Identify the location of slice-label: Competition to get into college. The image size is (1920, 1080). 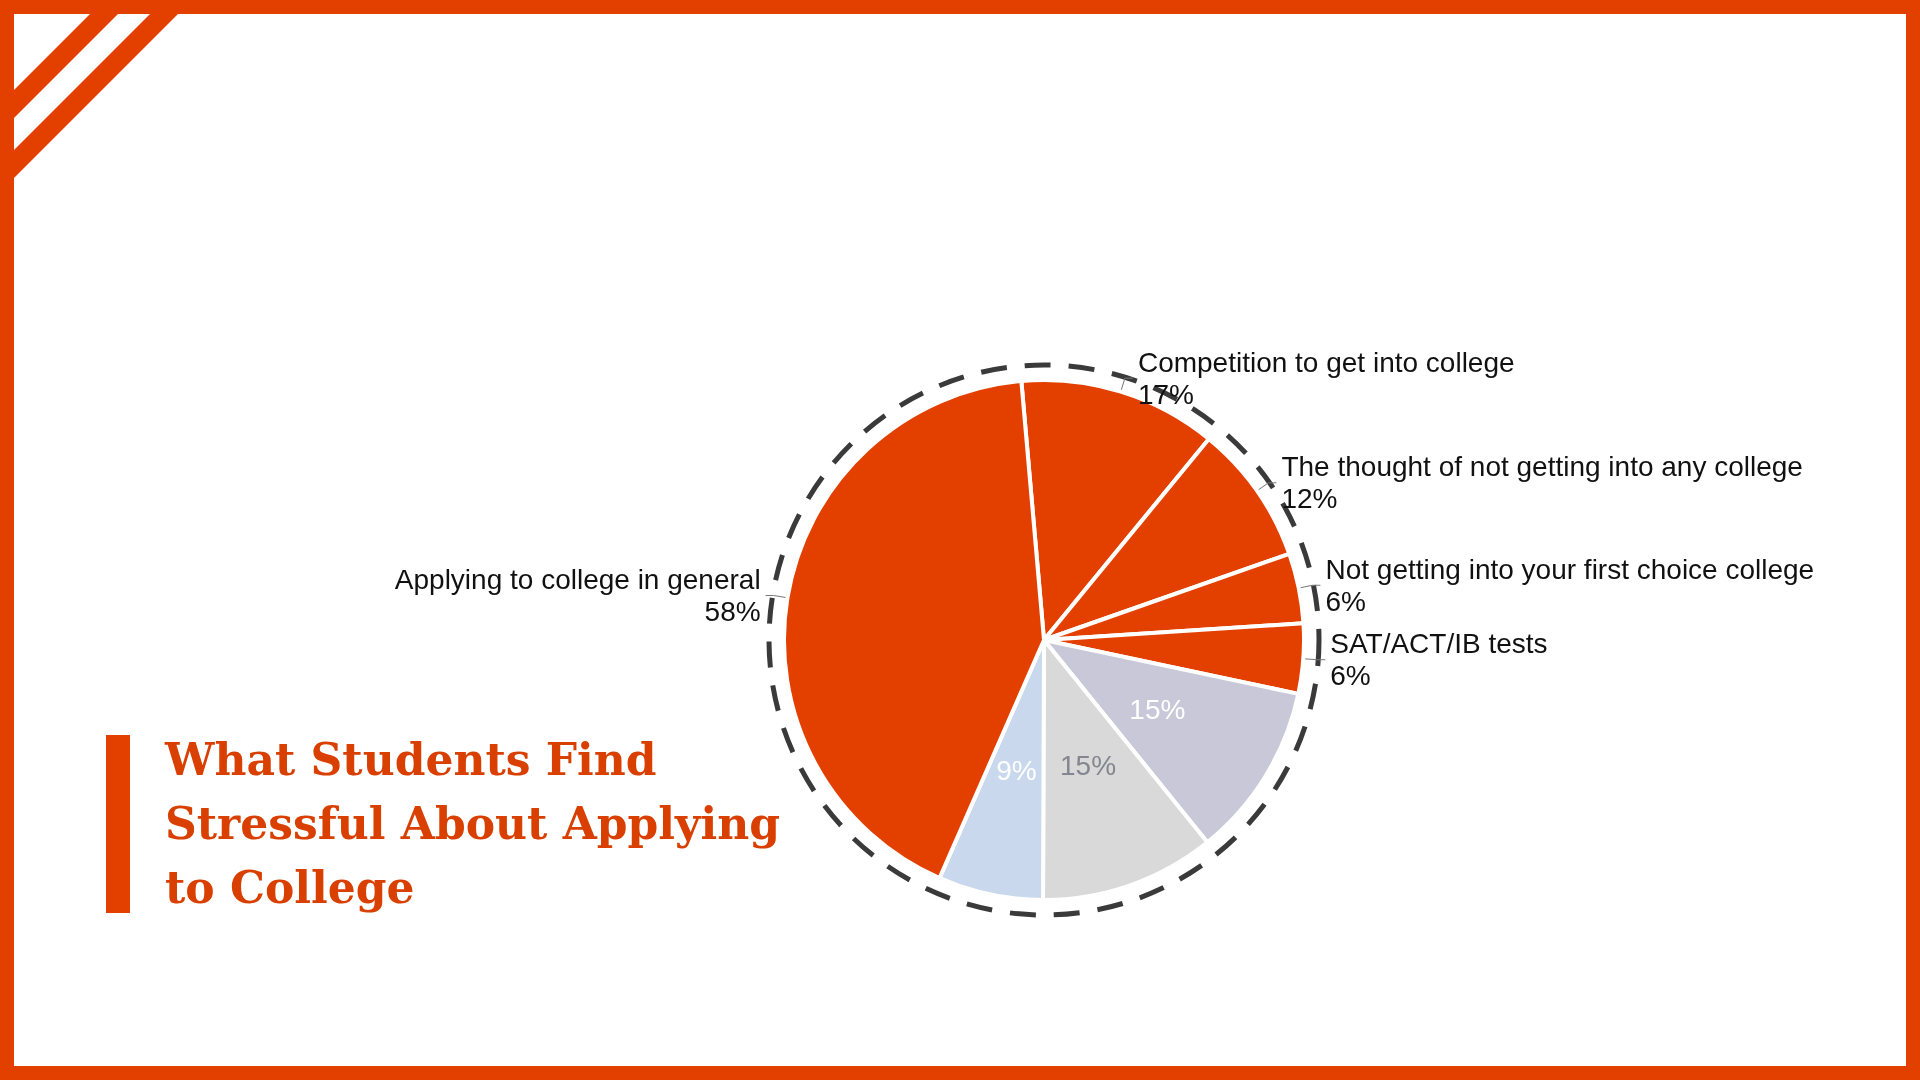
(1326, 362).